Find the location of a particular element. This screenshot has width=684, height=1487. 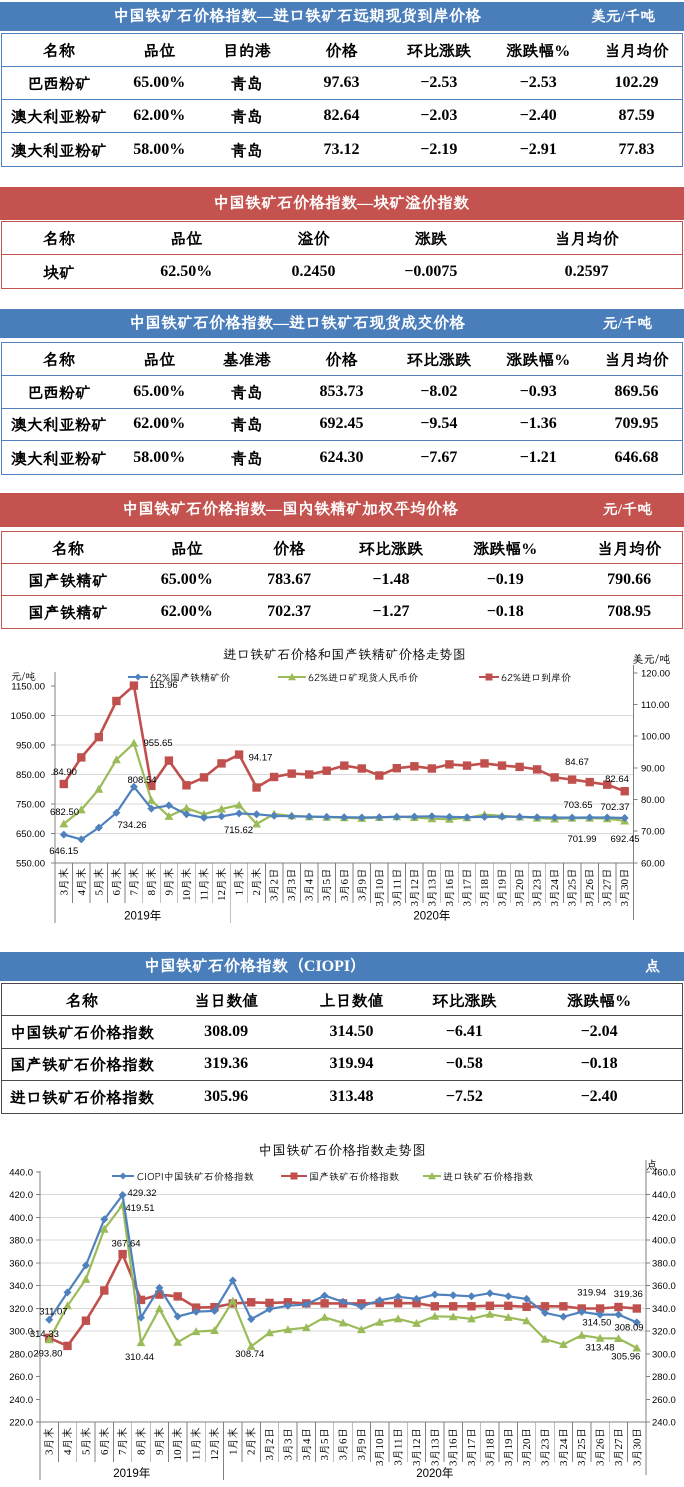

svg-text: 11月末 is located at coordinates (196, 1444).